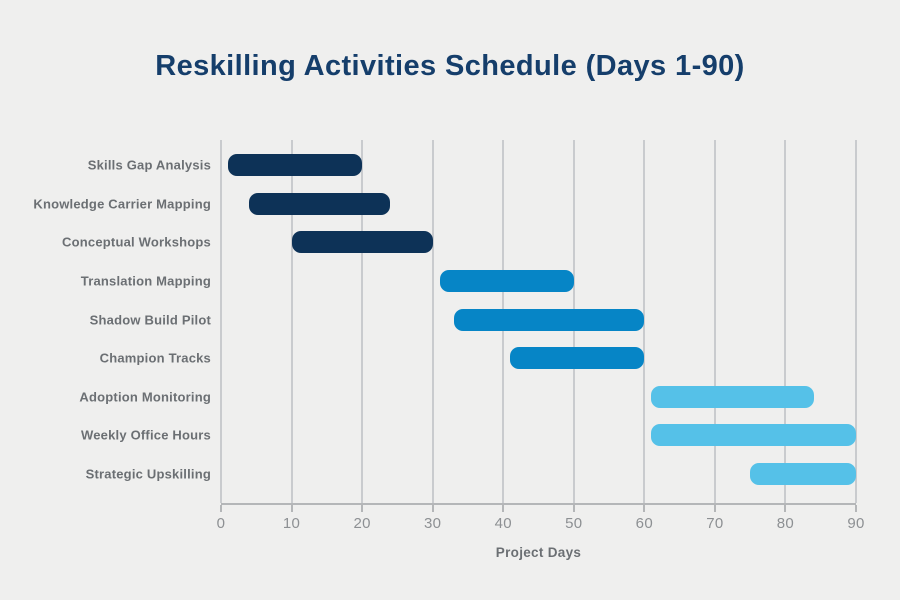 The width and height of the screenshot is (900, 600). I want to click on task-row: Skills Gap Analysis, so click(472, 165).